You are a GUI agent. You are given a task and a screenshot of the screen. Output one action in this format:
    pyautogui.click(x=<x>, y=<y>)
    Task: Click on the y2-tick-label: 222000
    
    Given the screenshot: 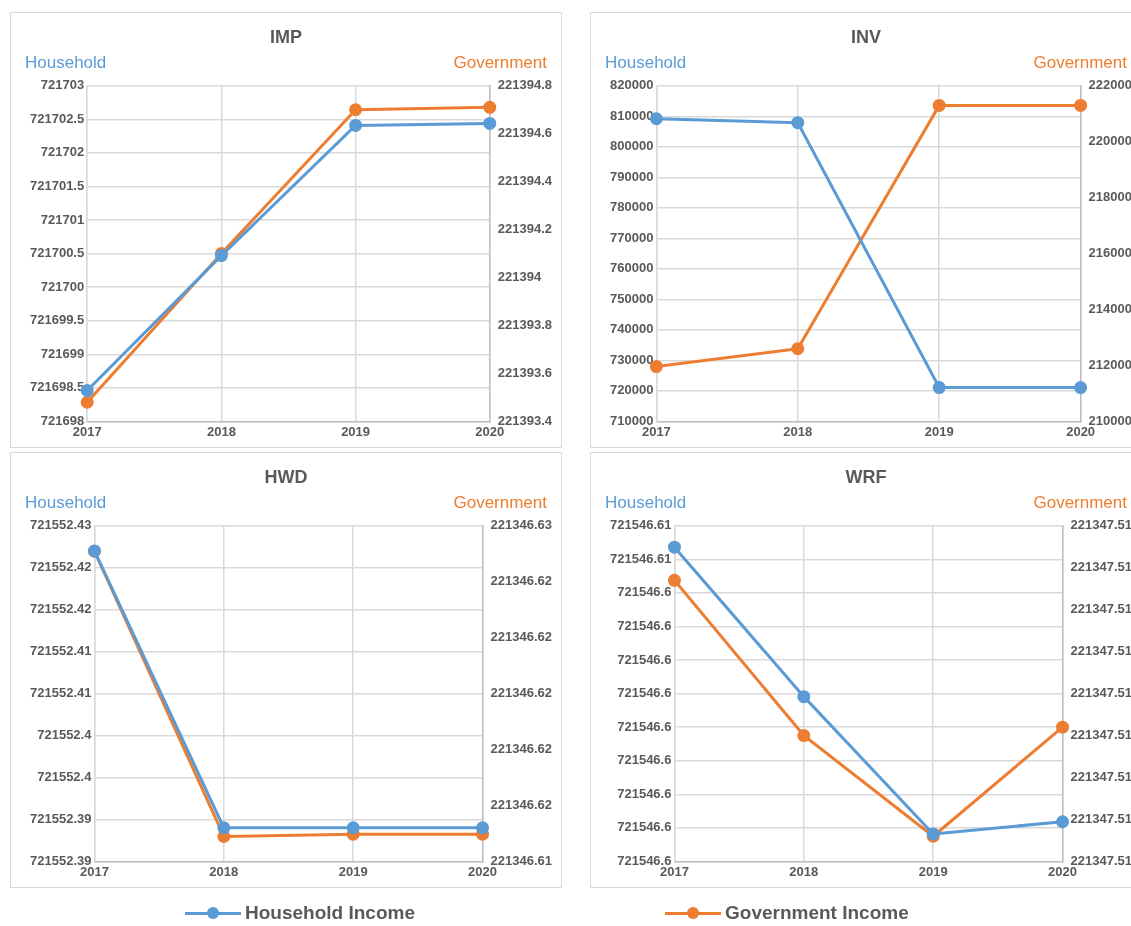 What is the action you would take?
    pyautogui.click(x=1109, y=85)
    